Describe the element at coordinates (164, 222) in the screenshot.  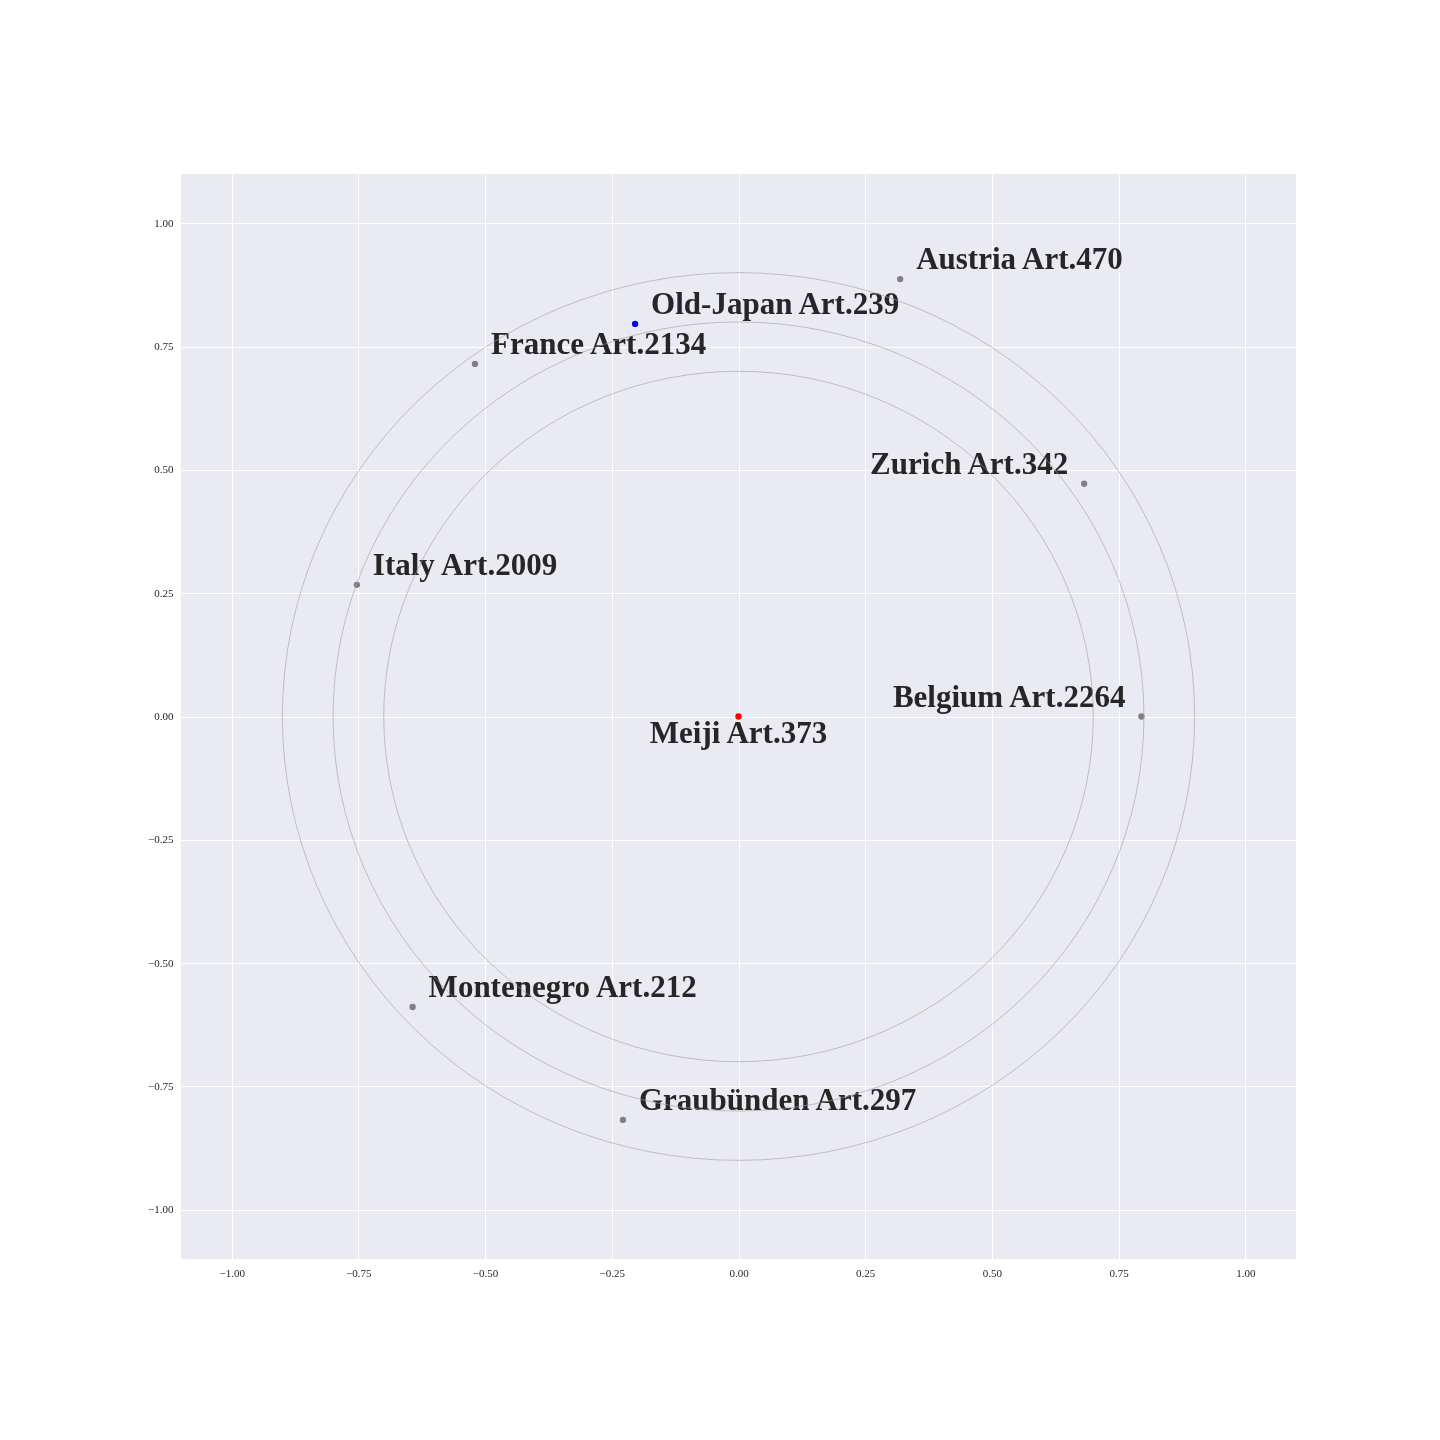
I see `y-tick-label: 1.00` at that location.